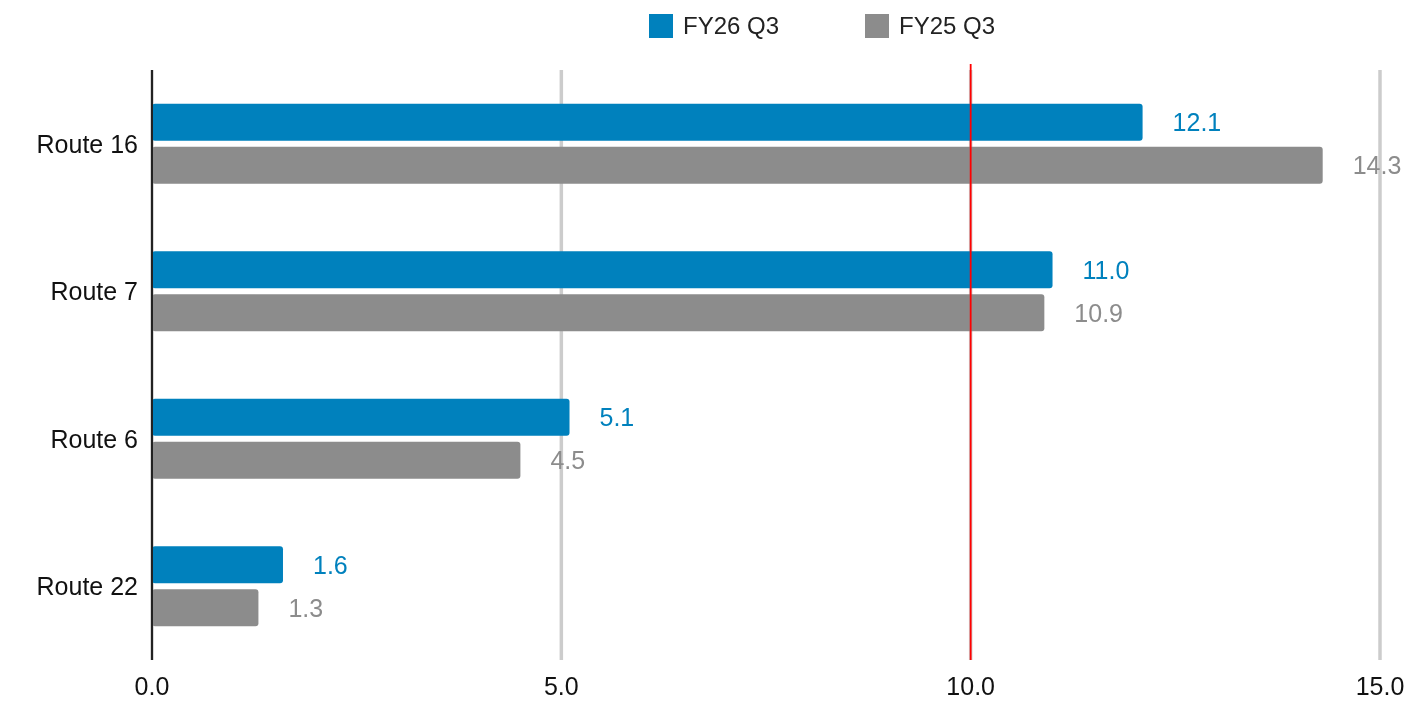 The height and width of the screenshot is (705, 1422). I want to click on legend-label: FY26 Q3, so click(731, 25).